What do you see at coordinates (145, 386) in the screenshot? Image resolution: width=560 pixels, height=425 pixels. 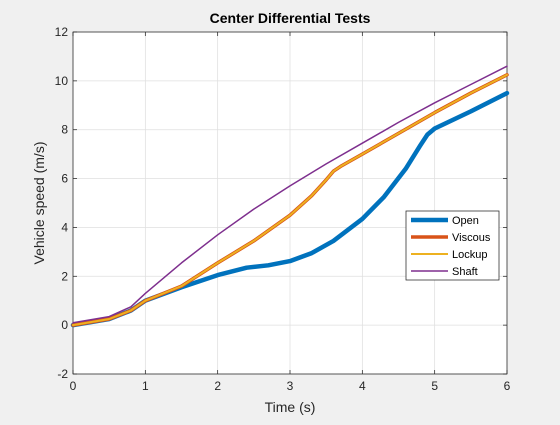 I see `x-tick-label: 1` at bounding box center [145, 386].